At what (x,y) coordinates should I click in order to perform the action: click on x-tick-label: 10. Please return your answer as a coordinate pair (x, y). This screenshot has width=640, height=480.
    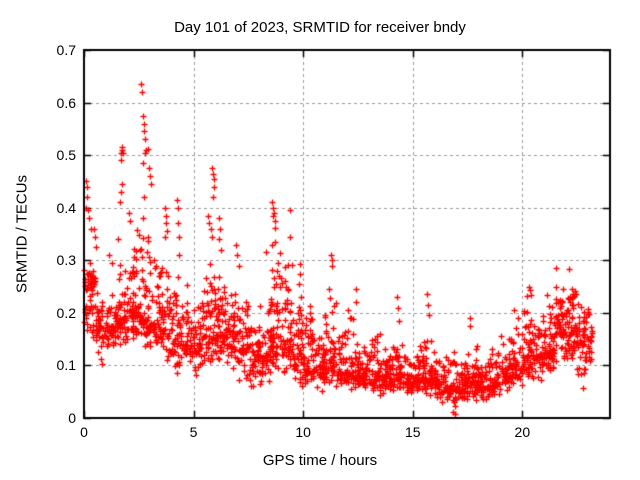
    Looking at the image, I should click on (303, 432).